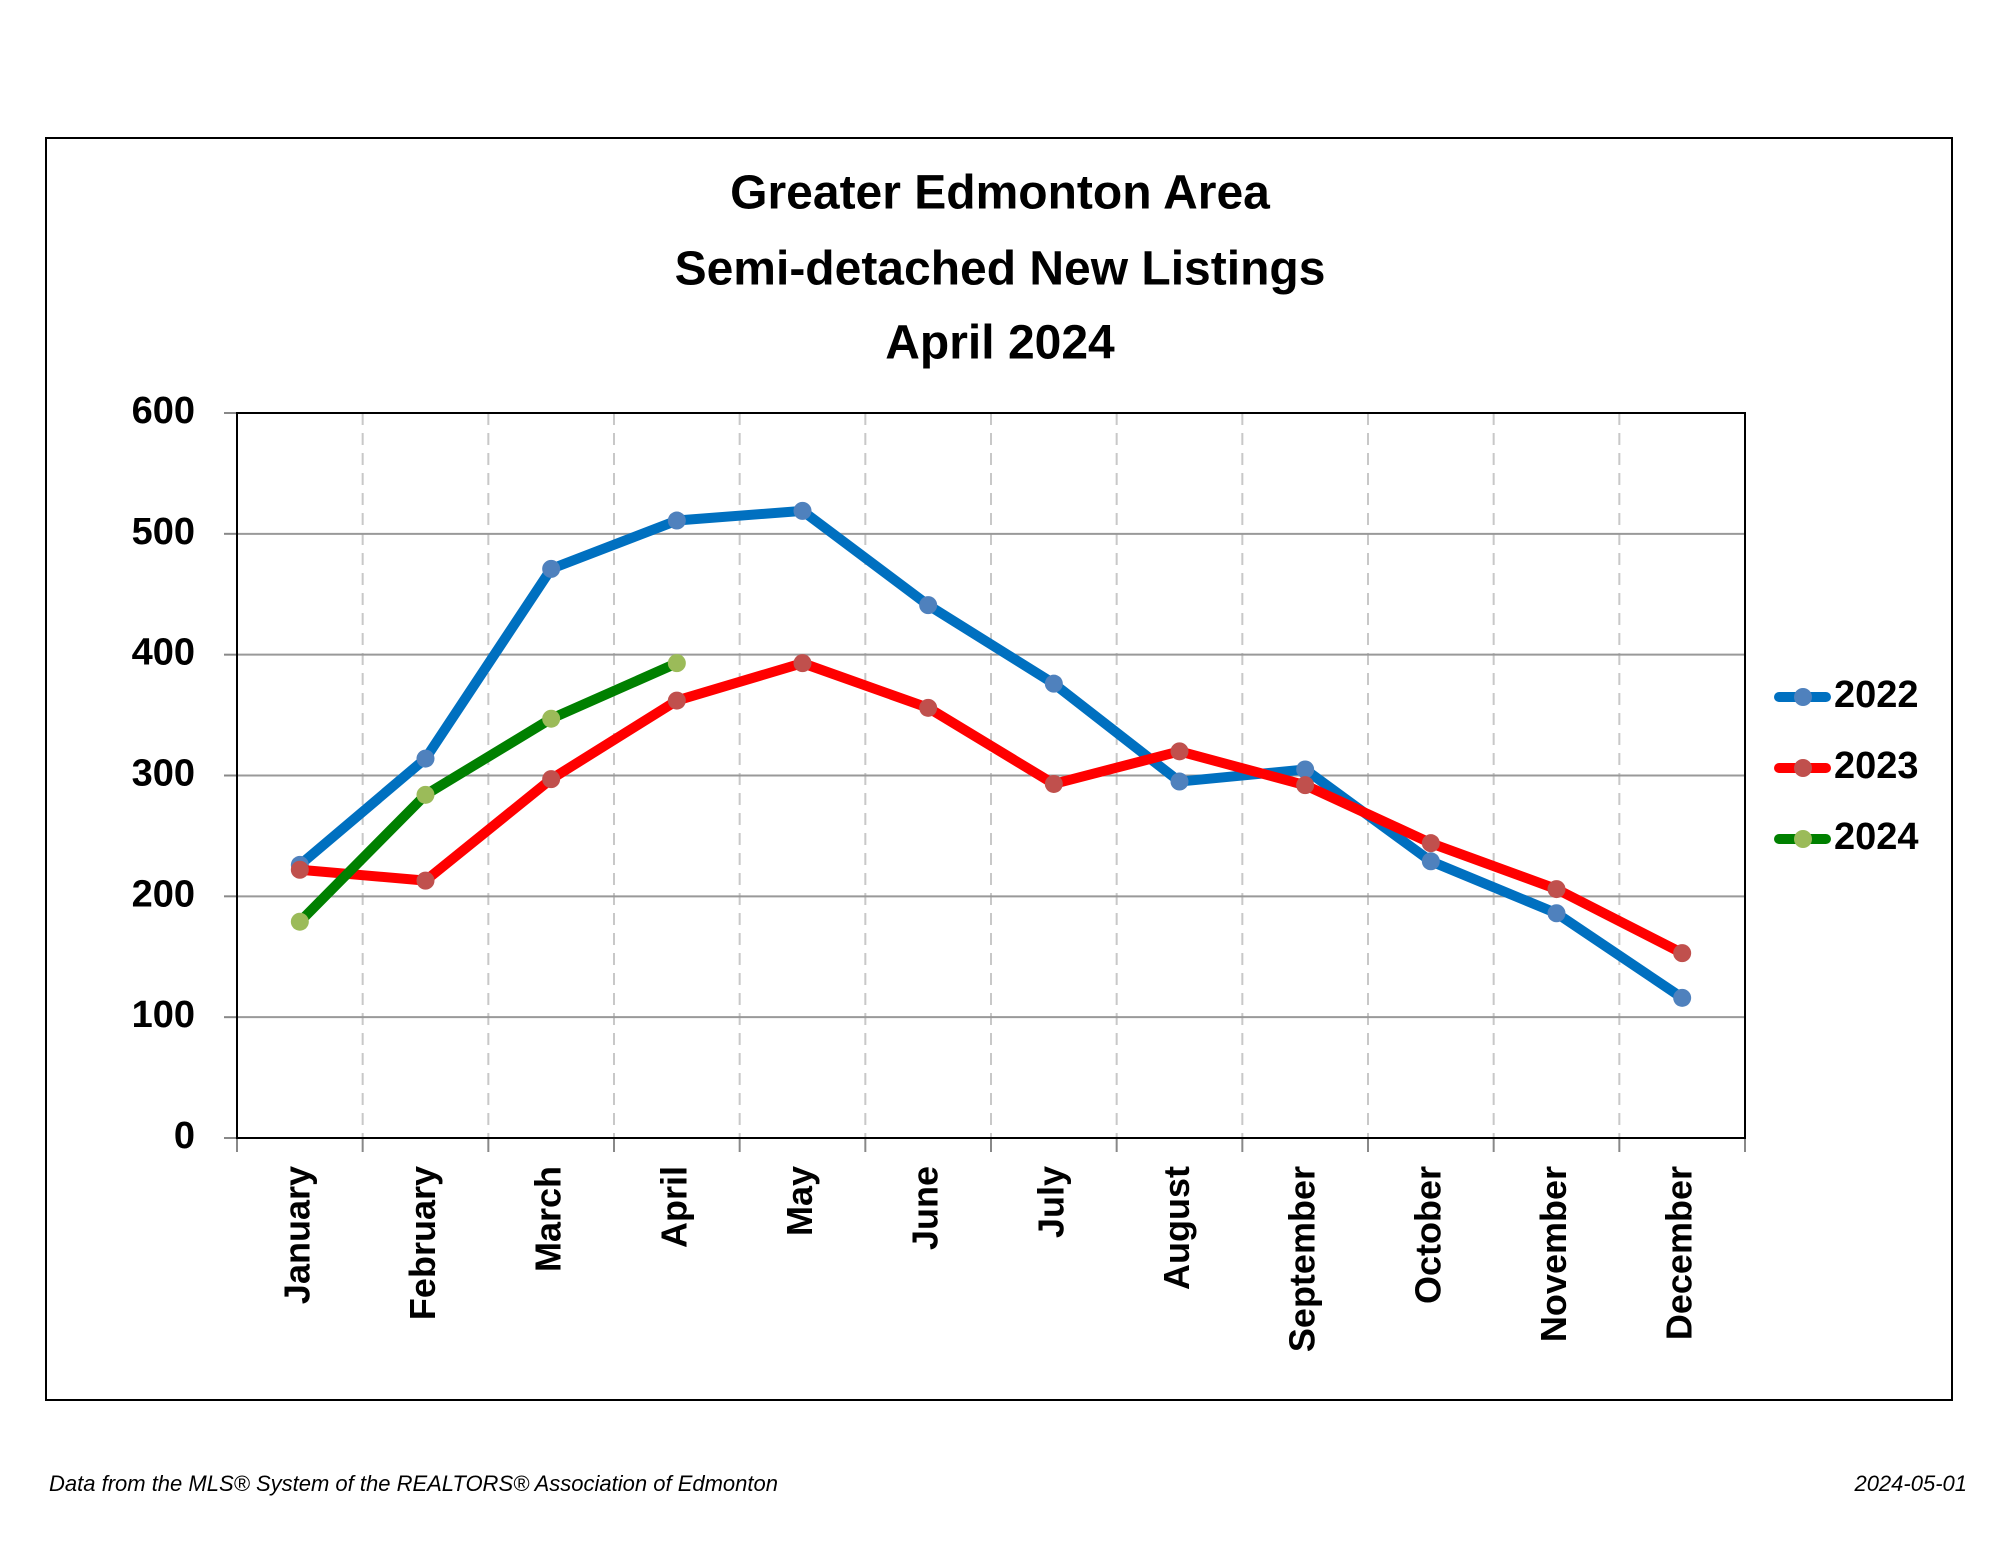 The image size is (2000, 1545). What do you see at coordinates (1176, 1228) in the screenshot?
I see `x-tick-label: August` at bounding box center [1176, 1228].